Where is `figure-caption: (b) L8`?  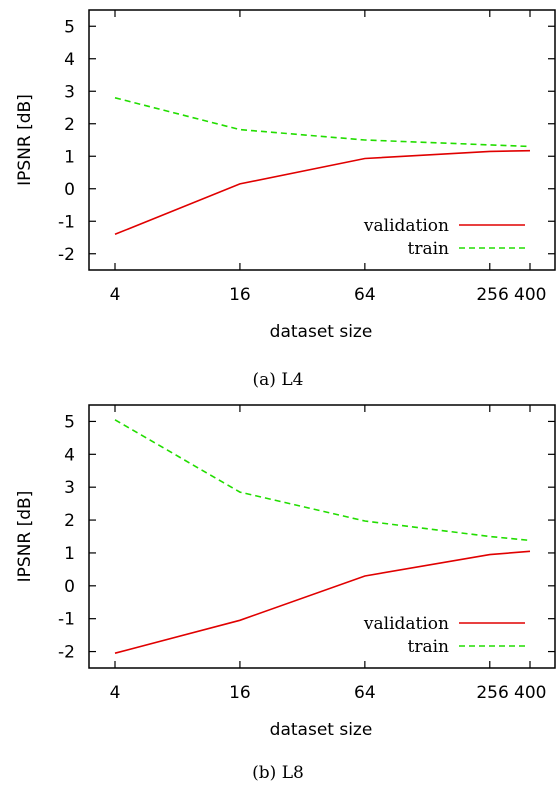 figure-caption: (b) L8 is located at coordinates (278, 773).